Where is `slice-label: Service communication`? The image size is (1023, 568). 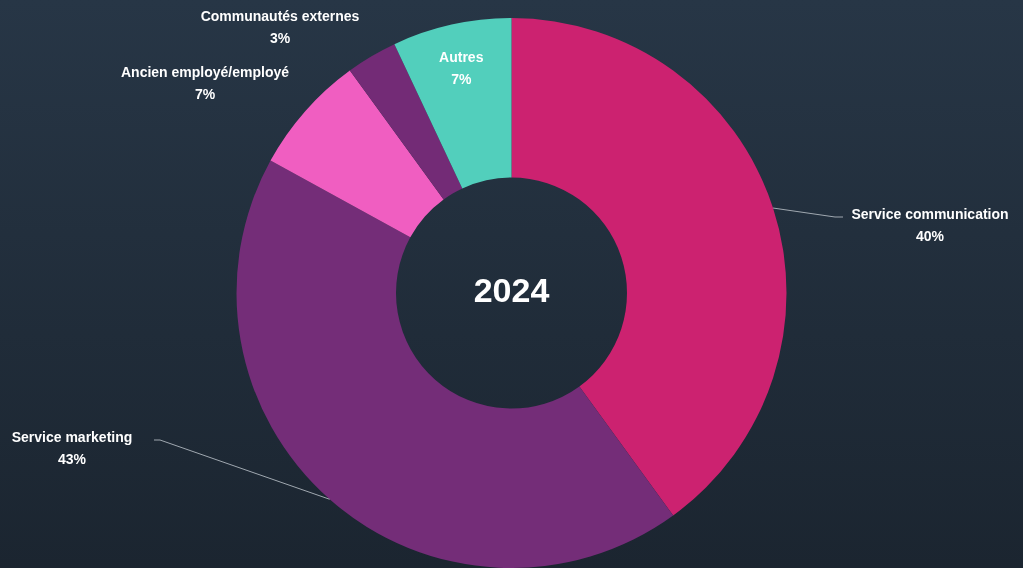
slice-label: Service communication is located at coordinates (930, 213).